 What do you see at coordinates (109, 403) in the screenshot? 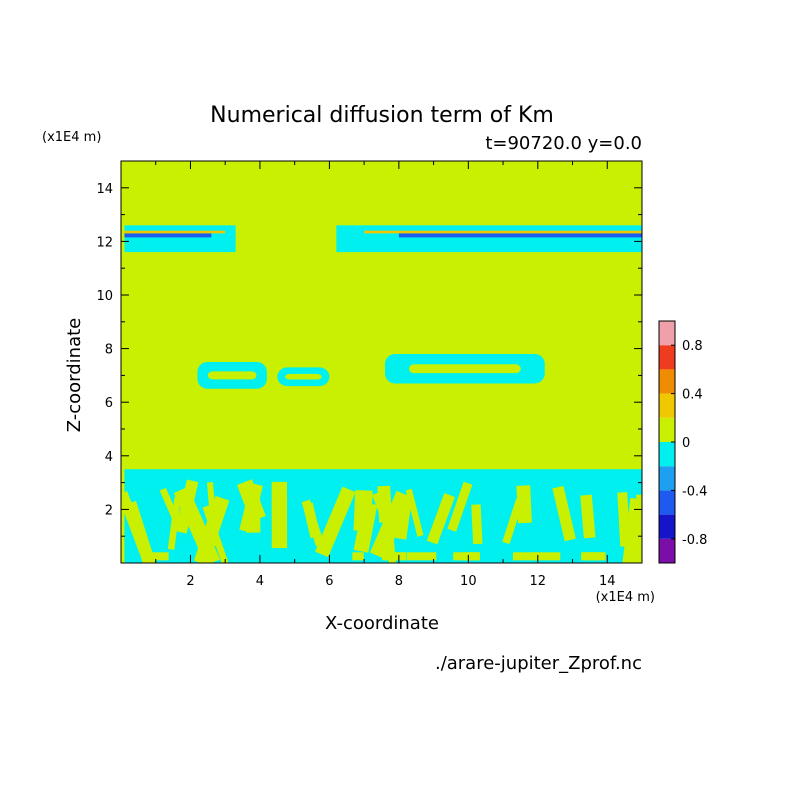
I see `y-tick-label: 6` at bounding box center [109, 403].